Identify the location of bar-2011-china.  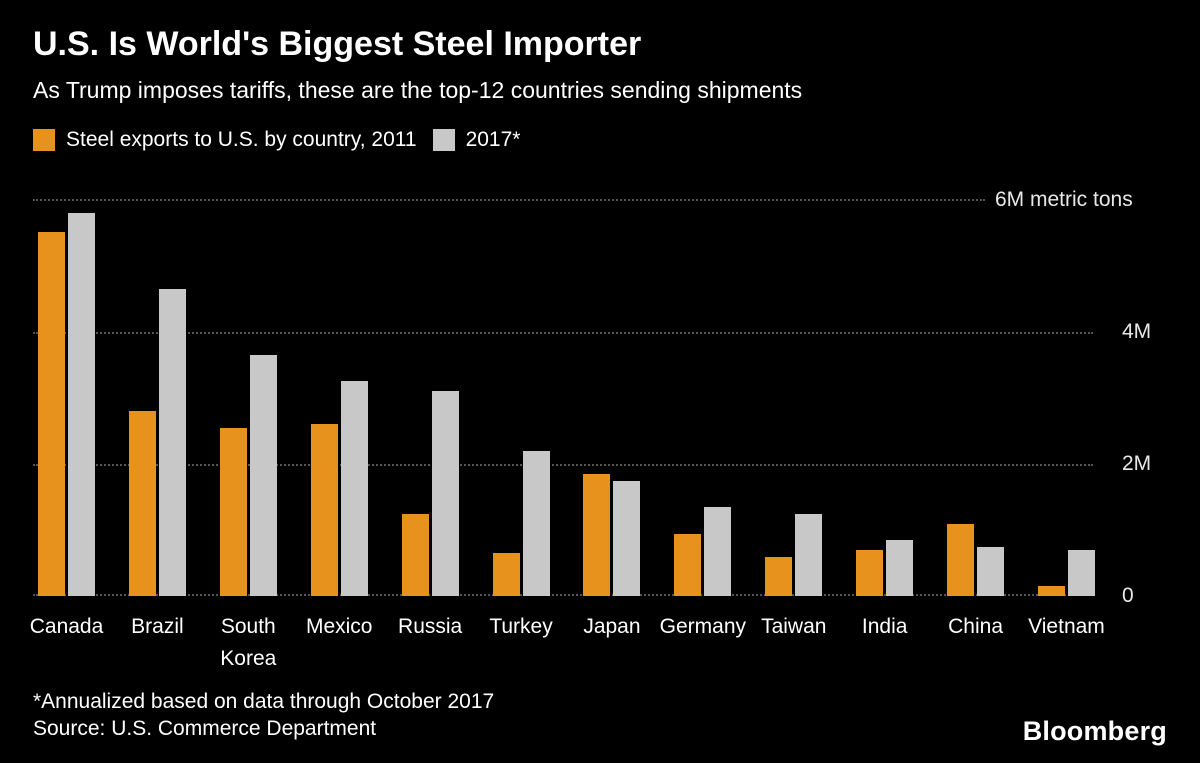
(961, 560).